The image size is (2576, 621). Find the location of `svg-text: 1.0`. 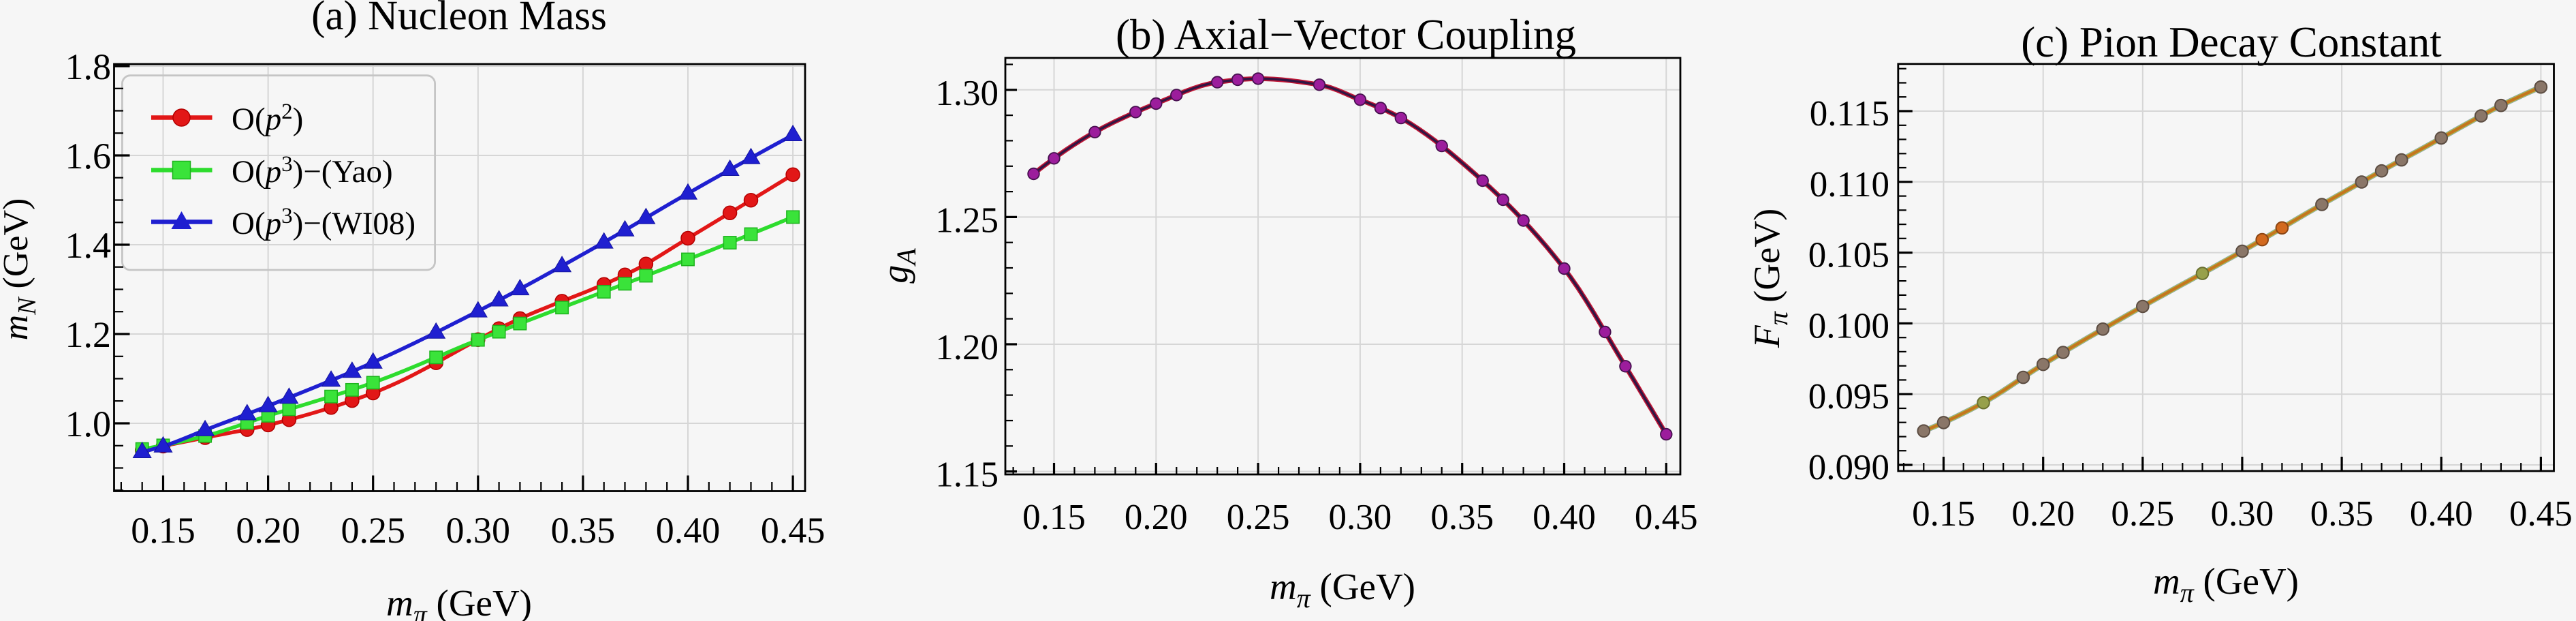

svg-text: 1.0 is located at coordinates (88, 424).